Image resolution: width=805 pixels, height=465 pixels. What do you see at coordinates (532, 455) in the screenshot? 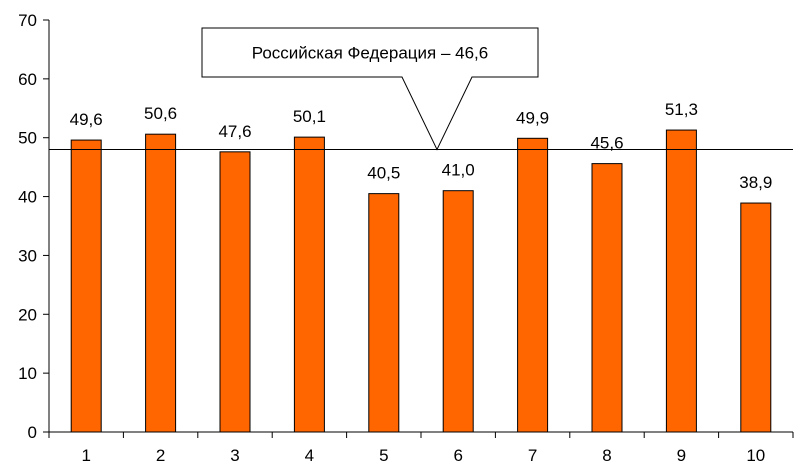
I see `x-tick-label: 7` at bounding box center [532, 455].